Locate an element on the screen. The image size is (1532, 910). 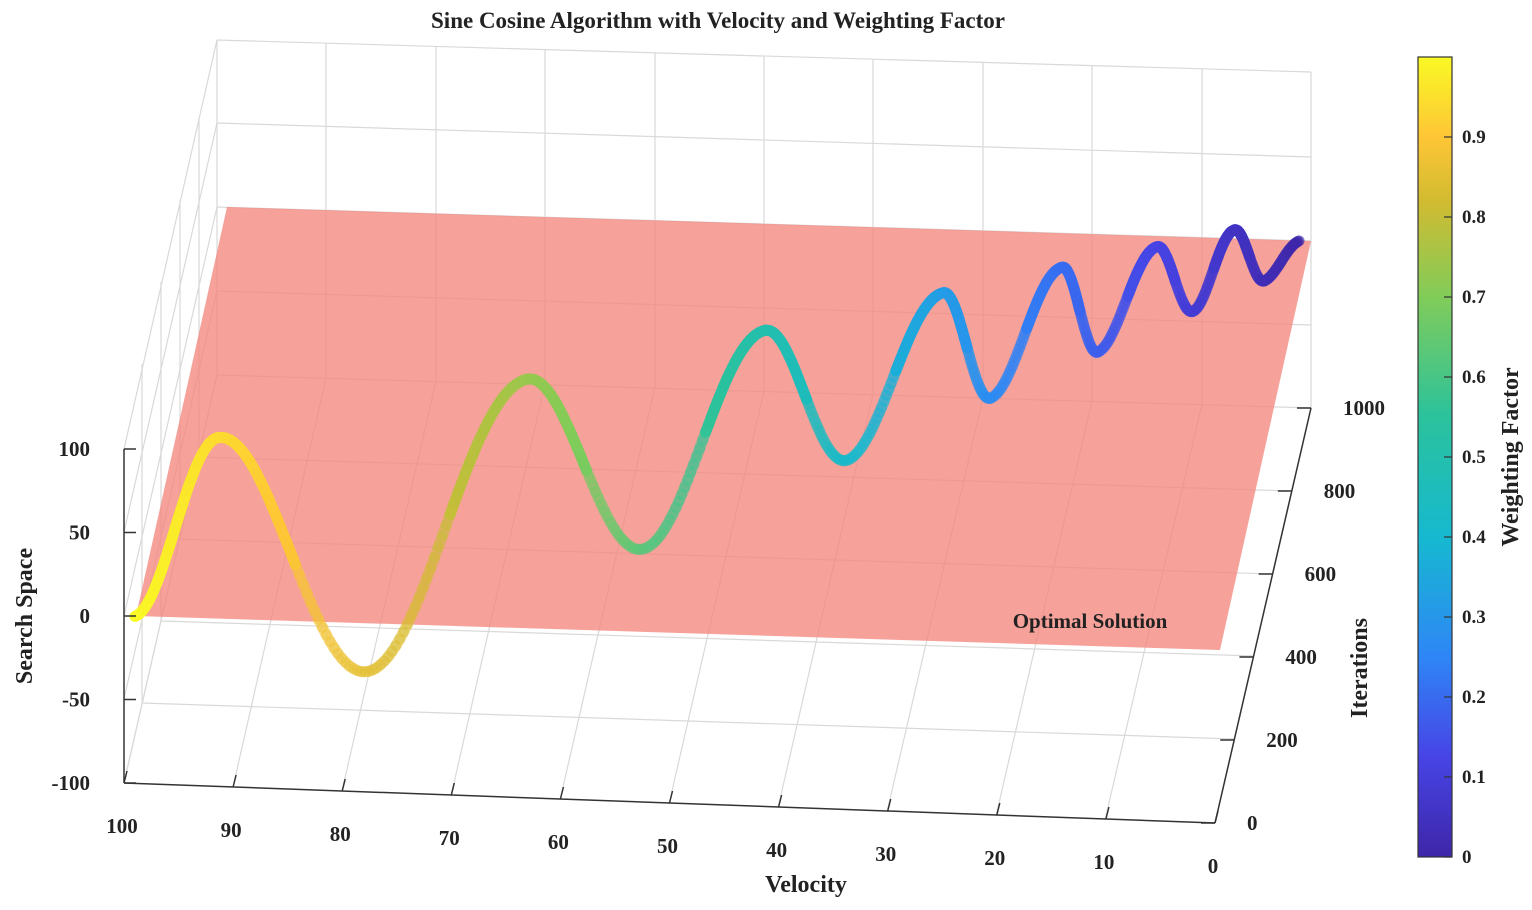
x-axis-label: Velocity is located at coordinates (806, 885).